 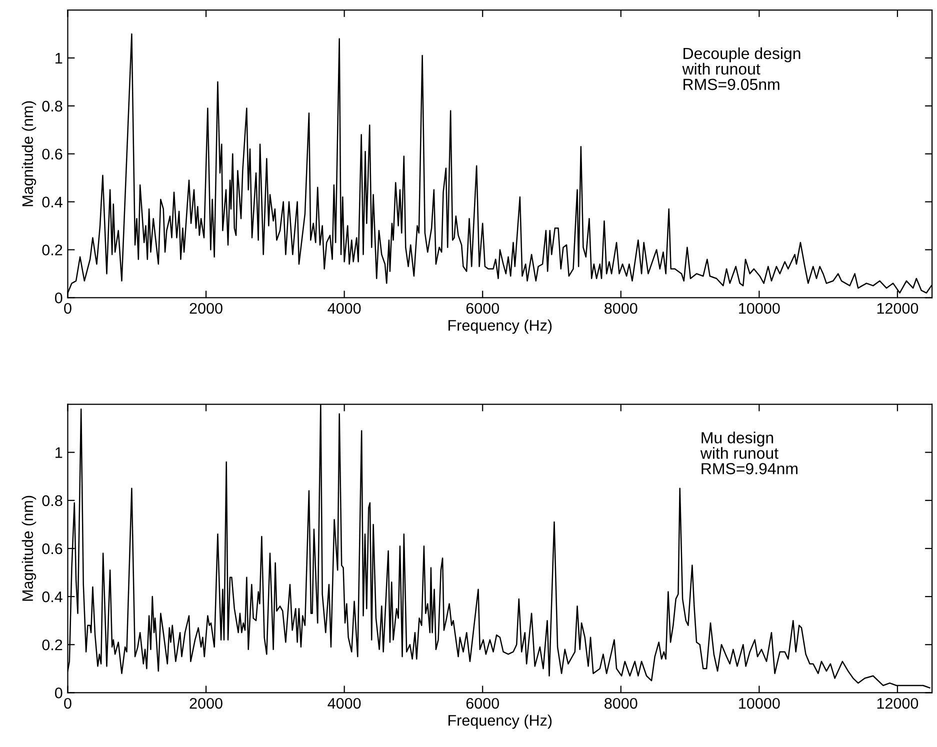 What do you see at coordinates (741, 68) in the screenshot?
I see `annotation: Decouple design with runout RMS=9.05nm` at bounding box center [741, 68].